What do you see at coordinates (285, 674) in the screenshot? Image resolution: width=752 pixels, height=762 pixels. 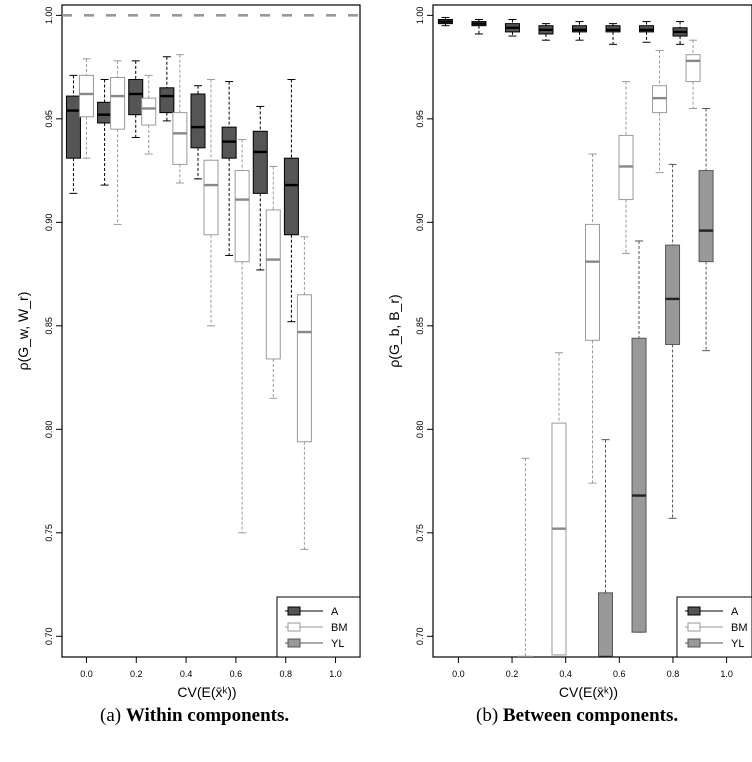 I see `x-tick-label: 0.8` at bounding box center [285, 674].